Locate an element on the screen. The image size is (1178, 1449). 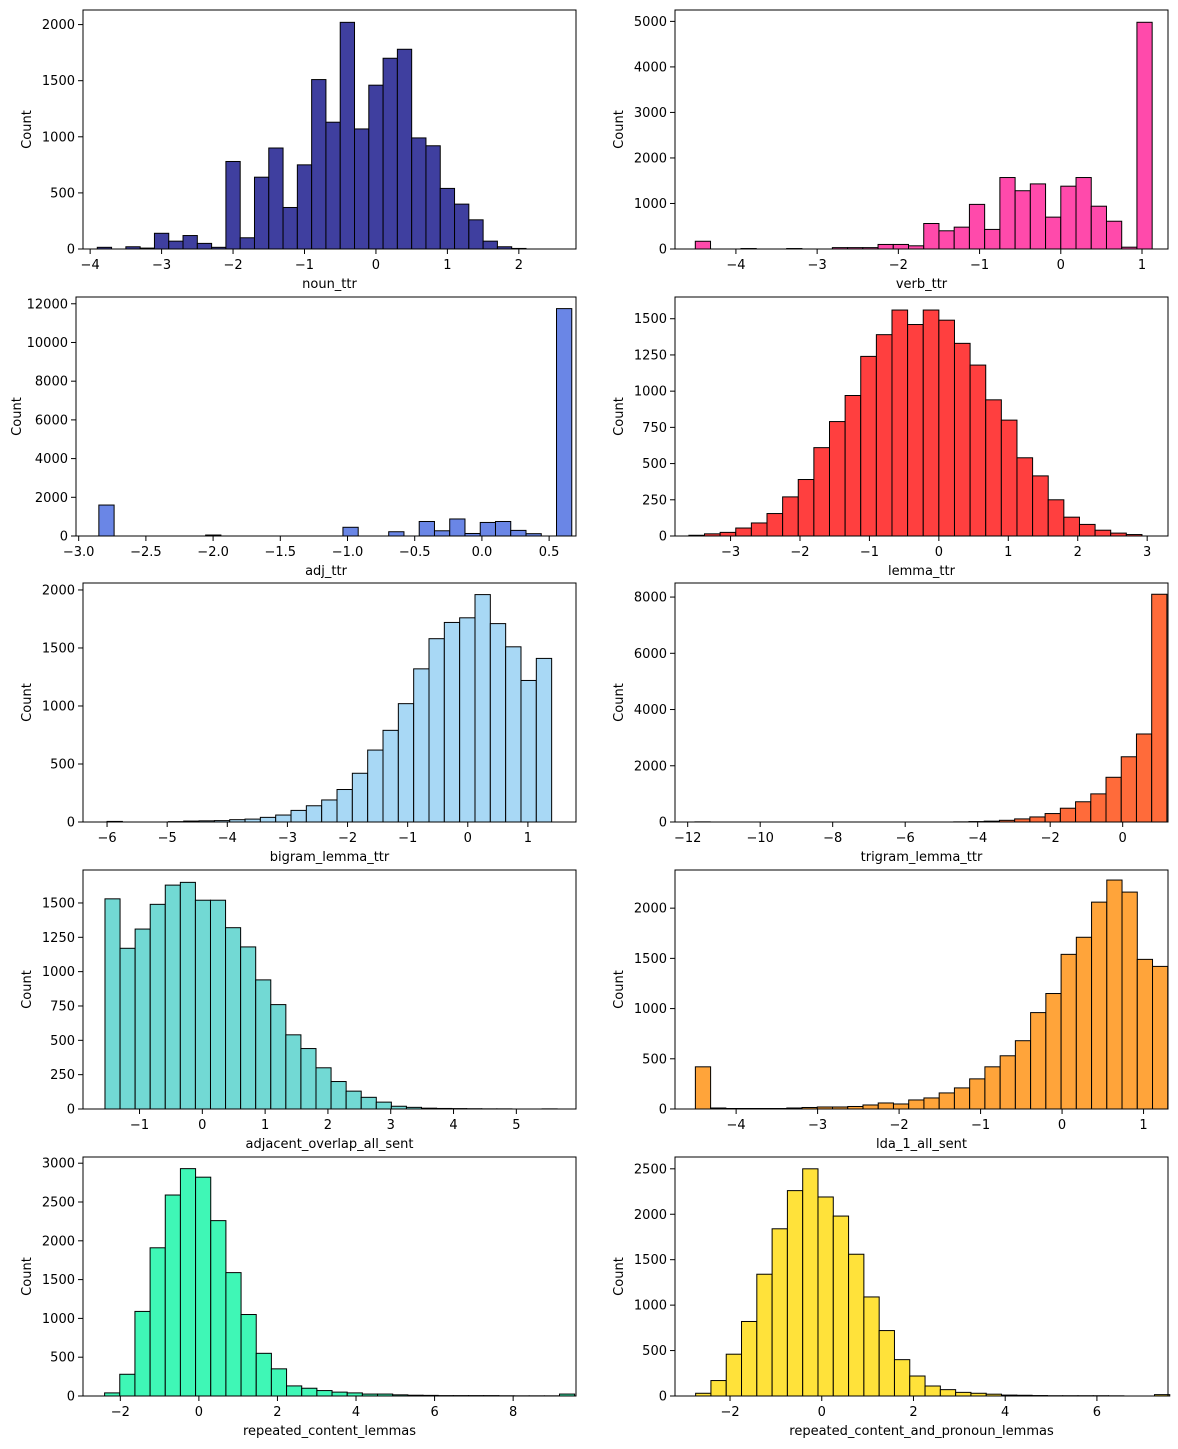
x-axis-label: bigram_lemma_ttr is located at coordinates (330, 857).